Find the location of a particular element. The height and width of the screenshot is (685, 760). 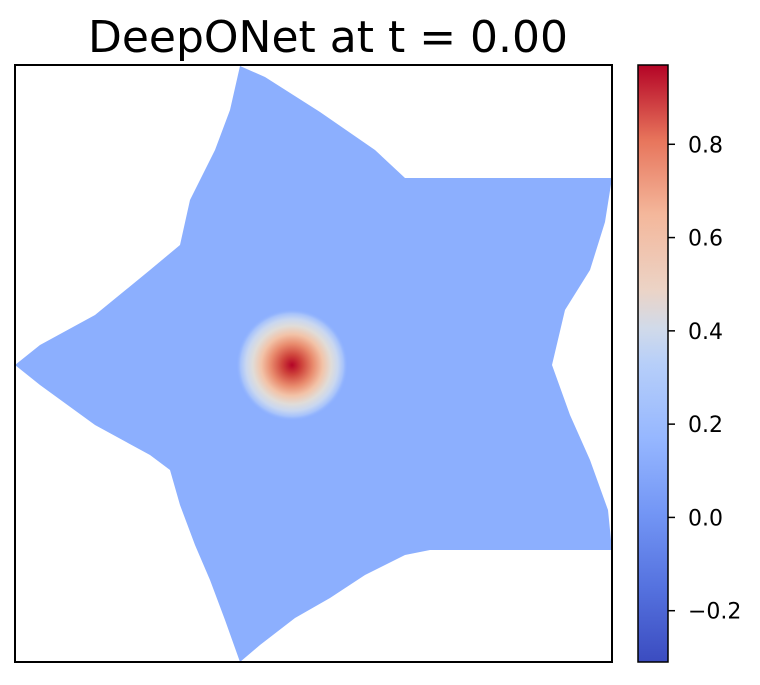

colorbar-tick-label: 0.2 is located at coordinates (705, 425).